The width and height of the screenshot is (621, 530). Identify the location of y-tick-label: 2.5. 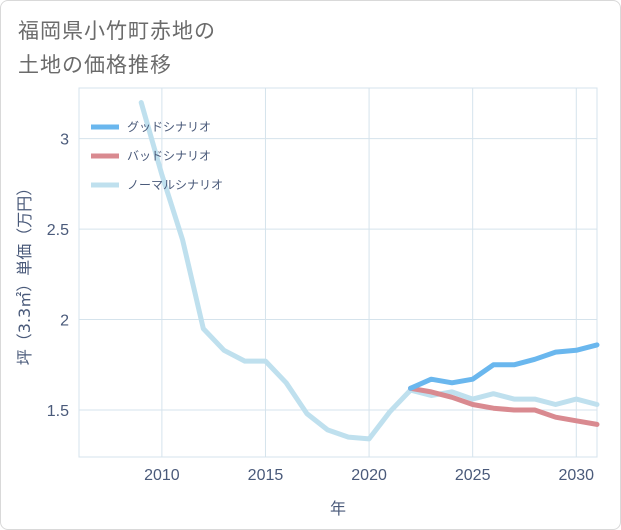
(58, 230).